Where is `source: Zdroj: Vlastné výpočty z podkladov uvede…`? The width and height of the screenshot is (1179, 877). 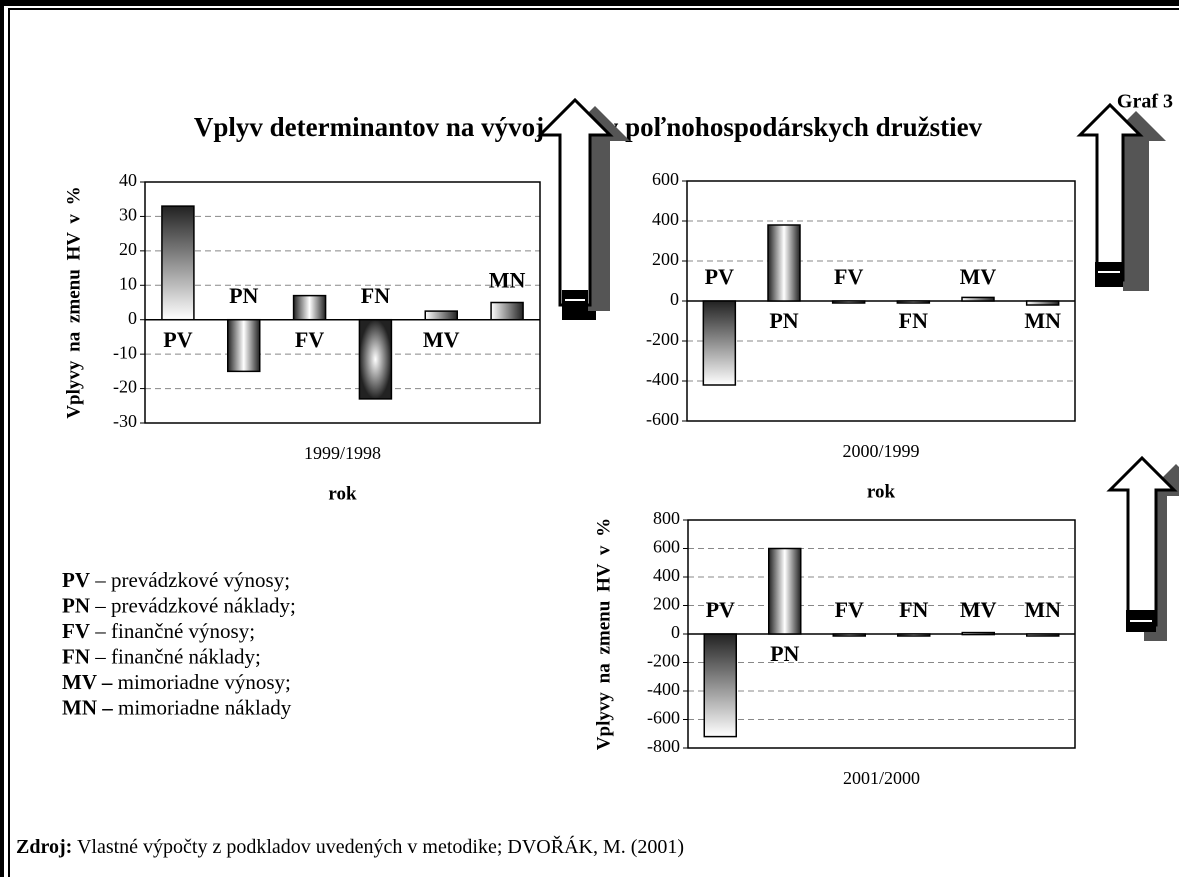
source: Zdroj: Vlastné výpočty z podkladov uvede… is located at coordinates (350, 846).